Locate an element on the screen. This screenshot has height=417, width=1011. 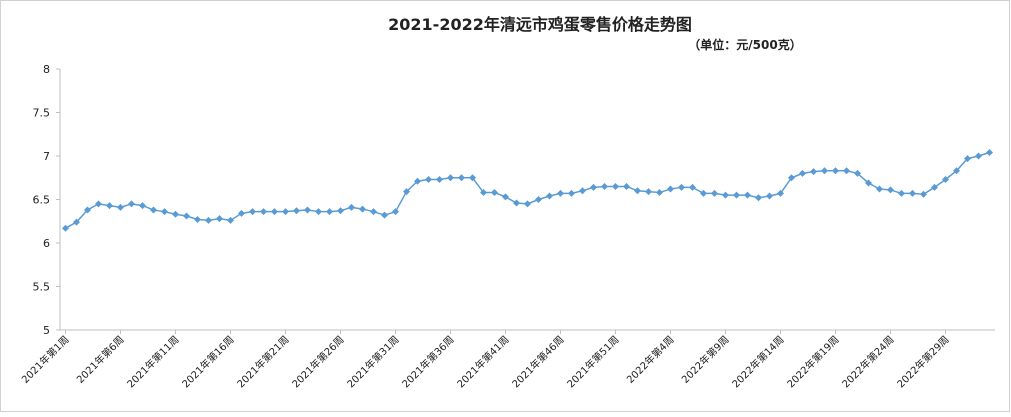
y-tick-label: 7.5 is located at coordinates (42, 113).